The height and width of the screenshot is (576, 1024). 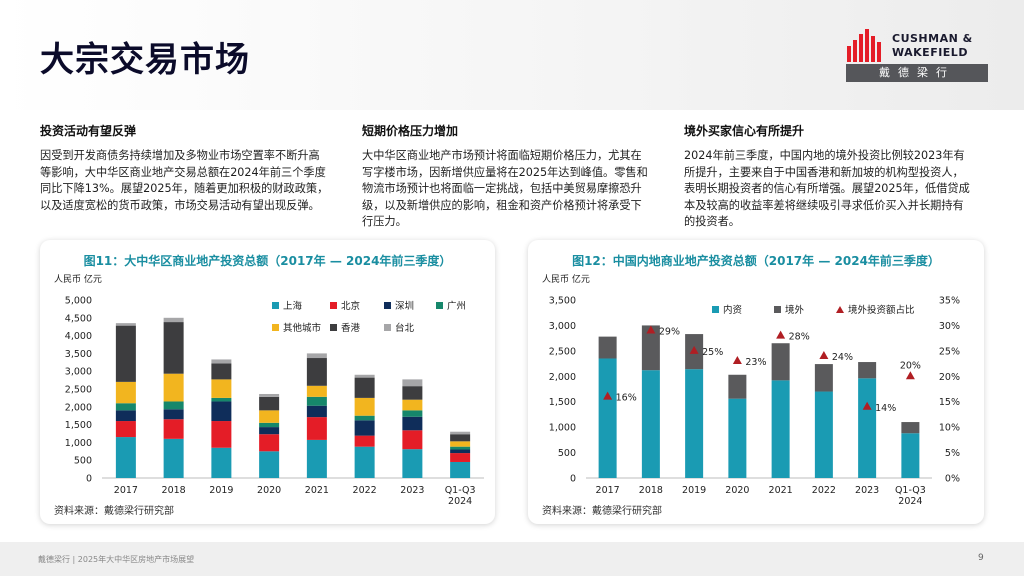 What do you see at coordinates (404, 306) in the screenshot?
I see `legend-label: 深圳` at bounding box center [404, 306].